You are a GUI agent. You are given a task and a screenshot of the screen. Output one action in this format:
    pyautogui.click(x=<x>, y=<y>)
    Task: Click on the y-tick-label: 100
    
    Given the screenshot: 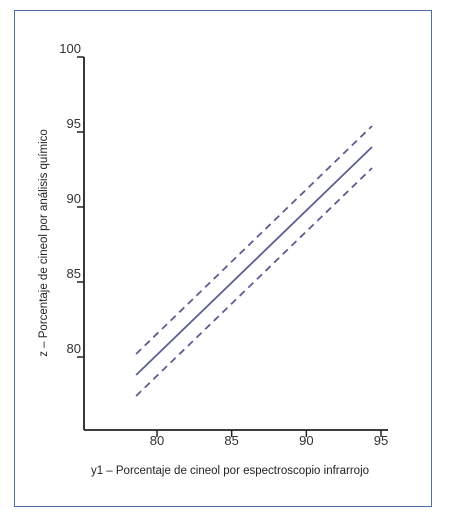 What is the action you would take?
    pyautogui.click(x=70, y=48)
    